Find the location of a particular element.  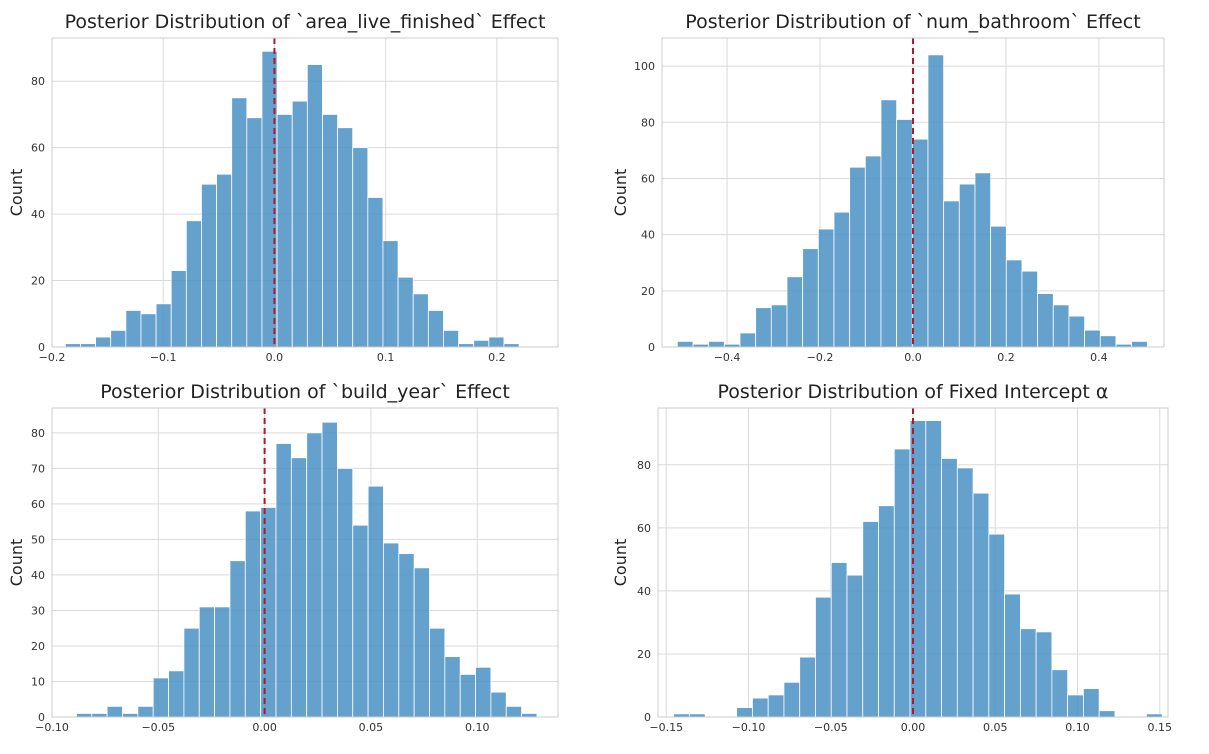

x-tick-label: −0.4 is located at coordinates (727, 357).